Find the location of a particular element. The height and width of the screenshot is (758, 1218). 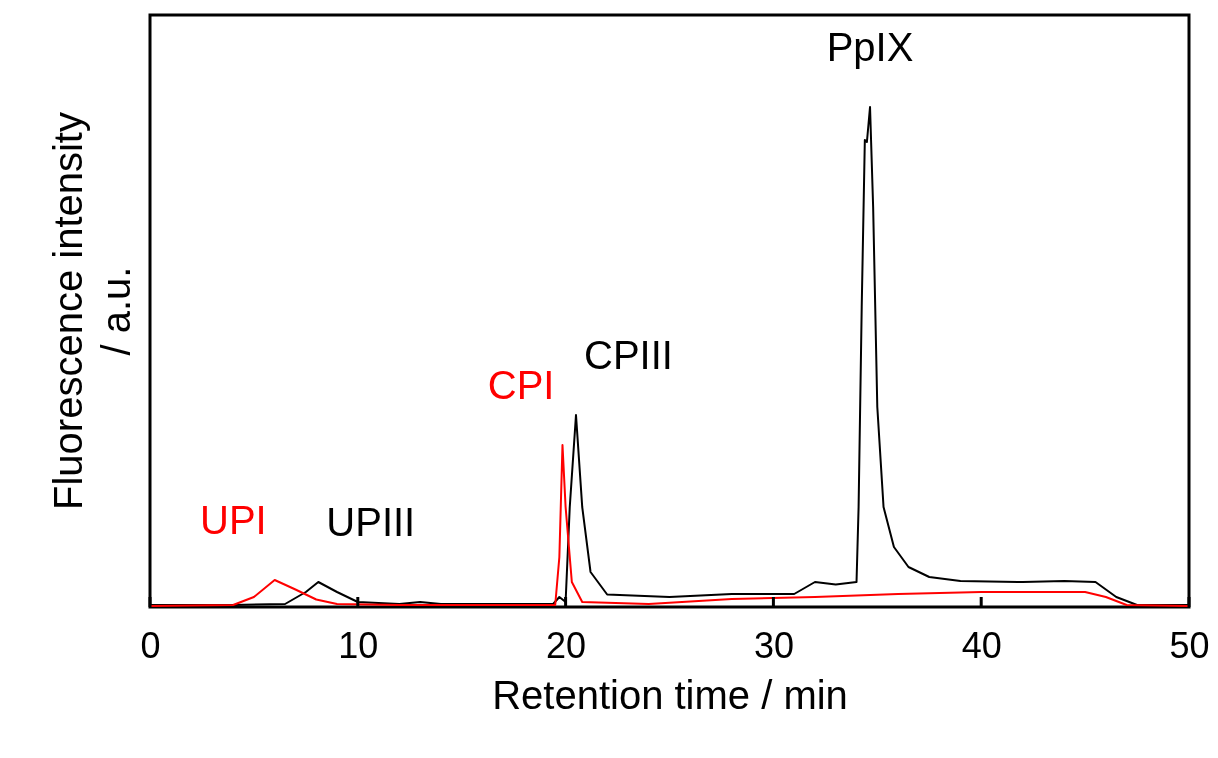

y-axis-title: Fluorescence intensity / a.u. is located at coordinates (92, 311).